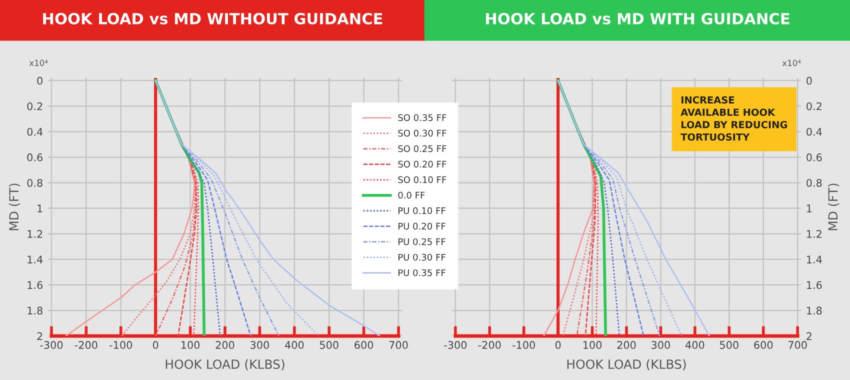  Describe the element at coordinates (422, 210) in the screenshot. I see `legend-label: PU 0.10 FF` at that location.